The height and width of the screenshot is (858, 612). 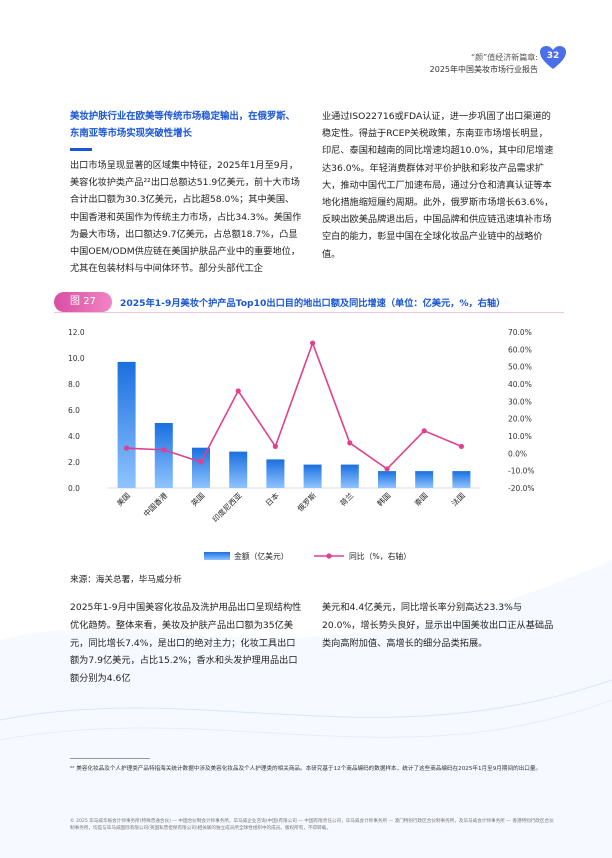 What do you see at coordinates (520, 349) in the screenshot?
I see `right-axis-tick-label: 60.0%` at bounding box center [520, 349].